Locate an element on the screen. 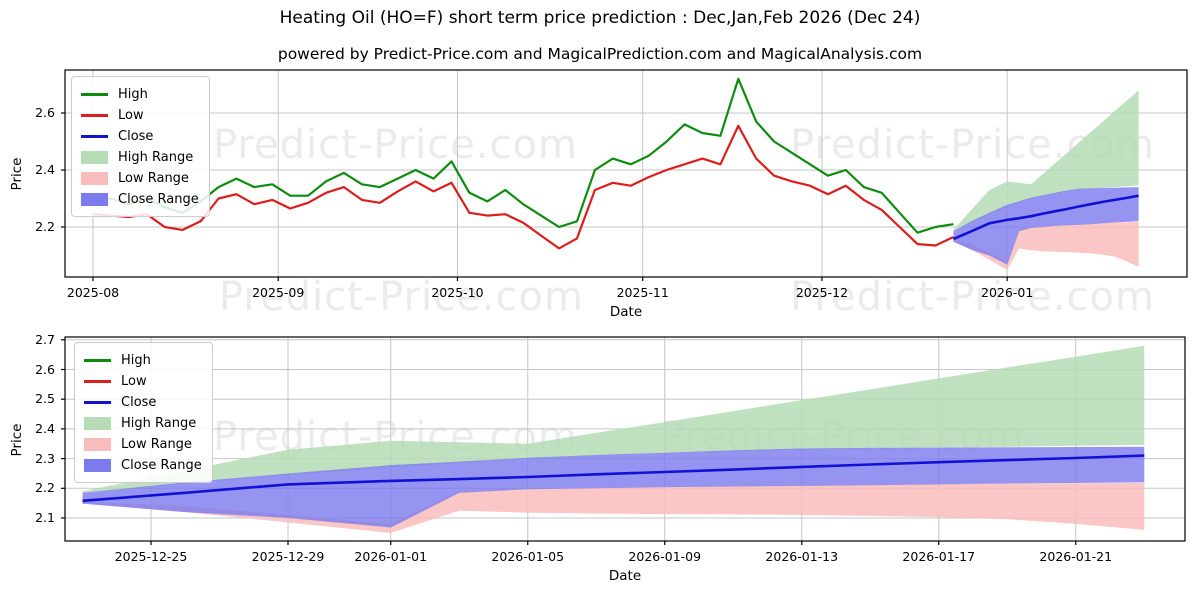 This screenshot has height=600, width=1200. y-tick-label: 2.5 is located at coordinates (45, 399).